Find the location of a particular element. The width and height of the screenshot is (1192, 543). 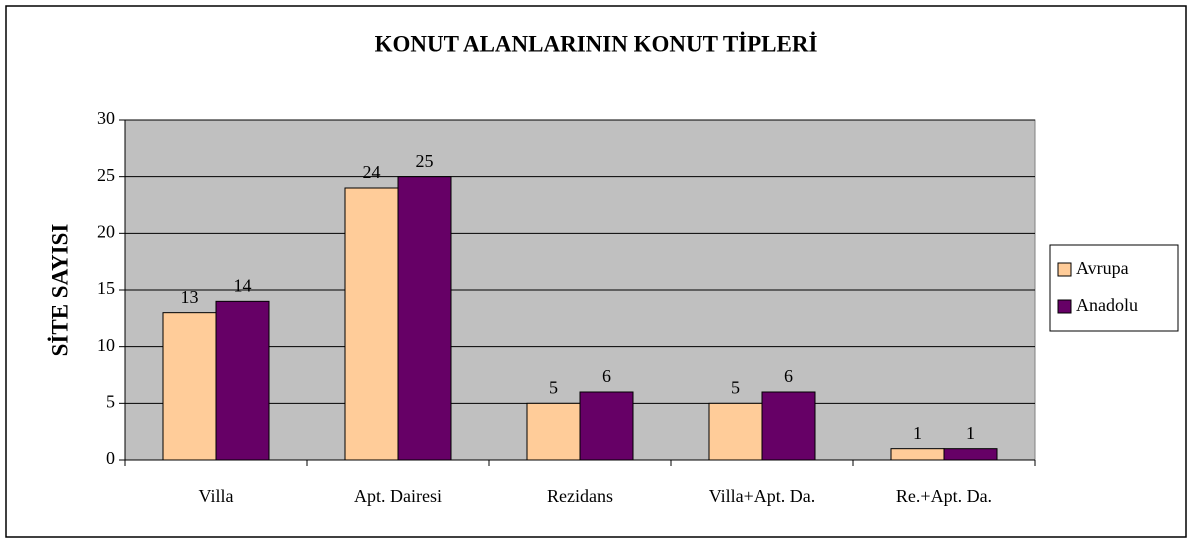

legend is located at coordinates (1114, 288).